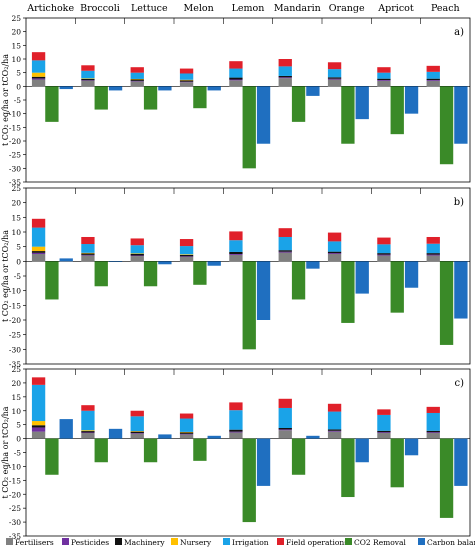 Image resolution: width=475 pixels, height=554 pixels. Describe the element at coordinates (65, 541) in the screenshot. I see `legend-swatch-pesticides` at that location.